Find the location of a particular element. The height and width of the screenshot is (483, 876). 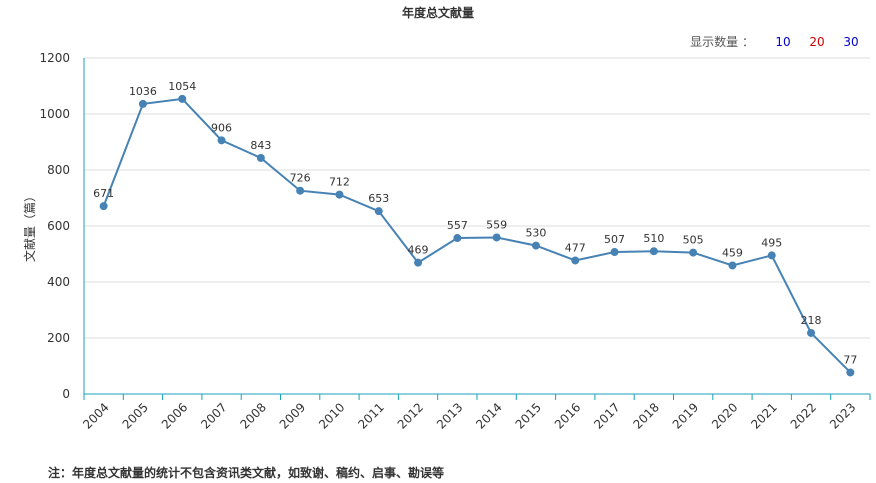

display-count-selector: 显示数量 ： 10 20 30 is located at coordinates (779, 41).